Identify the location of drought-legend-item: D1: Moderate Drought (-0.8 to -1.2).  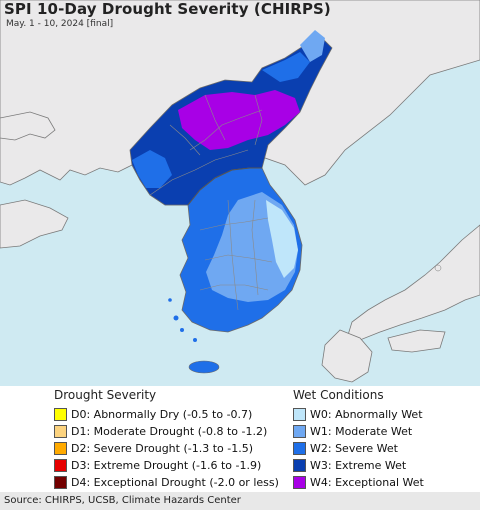
(166, 431).